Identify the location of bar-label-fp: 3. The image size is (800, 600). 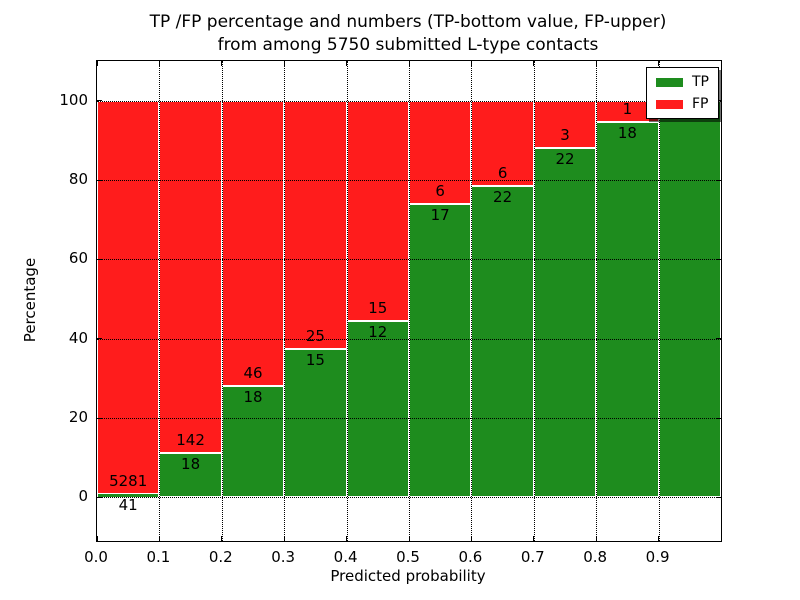
(565, 135).